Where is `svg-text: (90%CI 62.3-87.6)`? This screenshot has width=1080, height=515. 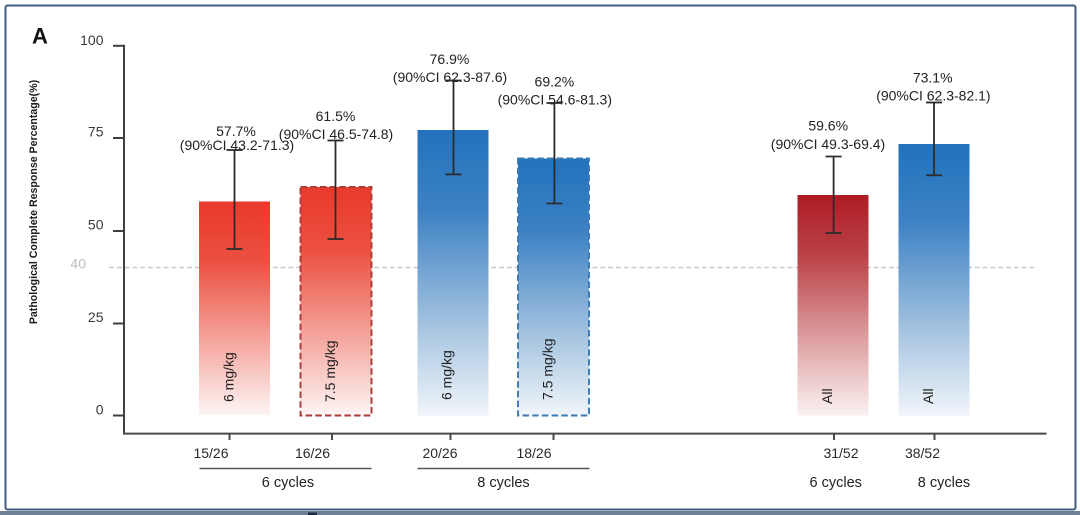
svg-text: (90%CI 62.3-87.6) is located at coordinates (450, 77).